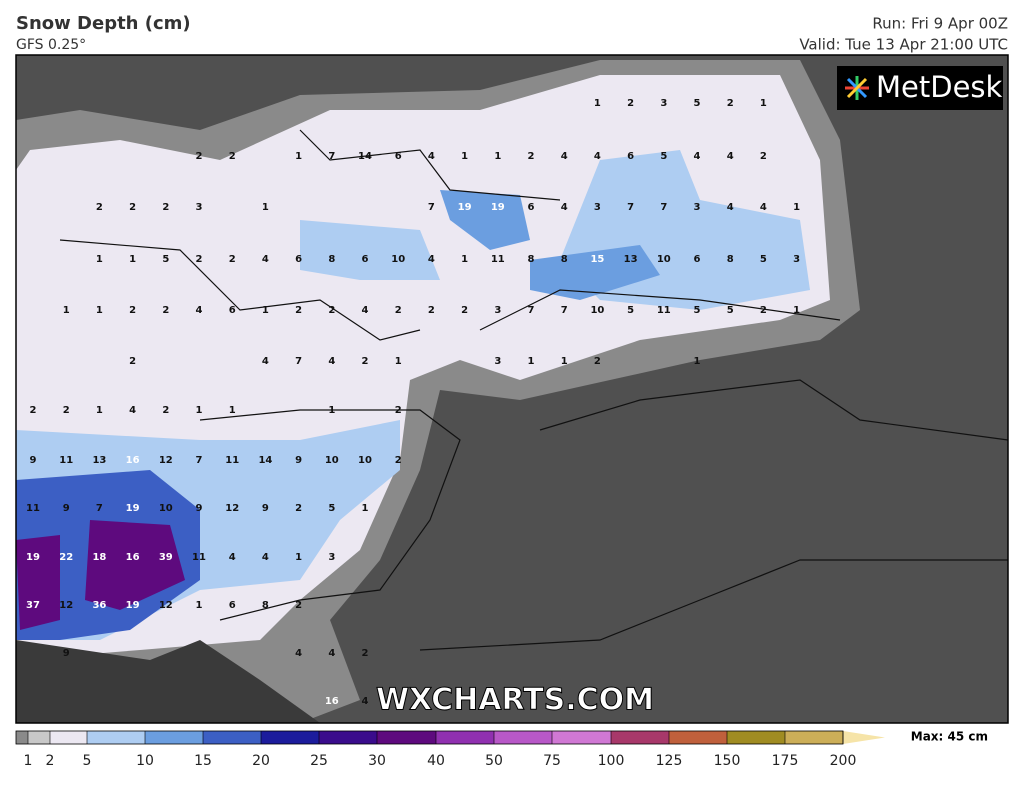 Image resolution: width=1024 pixels, height=790 pixels. What do you see at coordinates (669, 761) in the screenshot?
I see `legend-label: 125` at bounding box center [669, 761].